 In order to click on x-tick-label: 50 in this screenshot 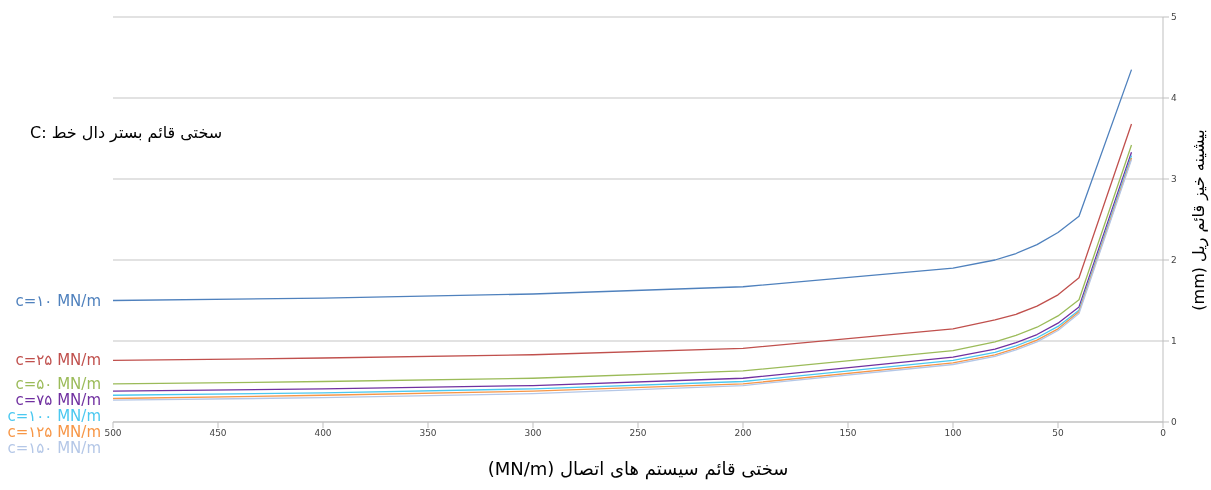, I will do `click(1058, 433)`.